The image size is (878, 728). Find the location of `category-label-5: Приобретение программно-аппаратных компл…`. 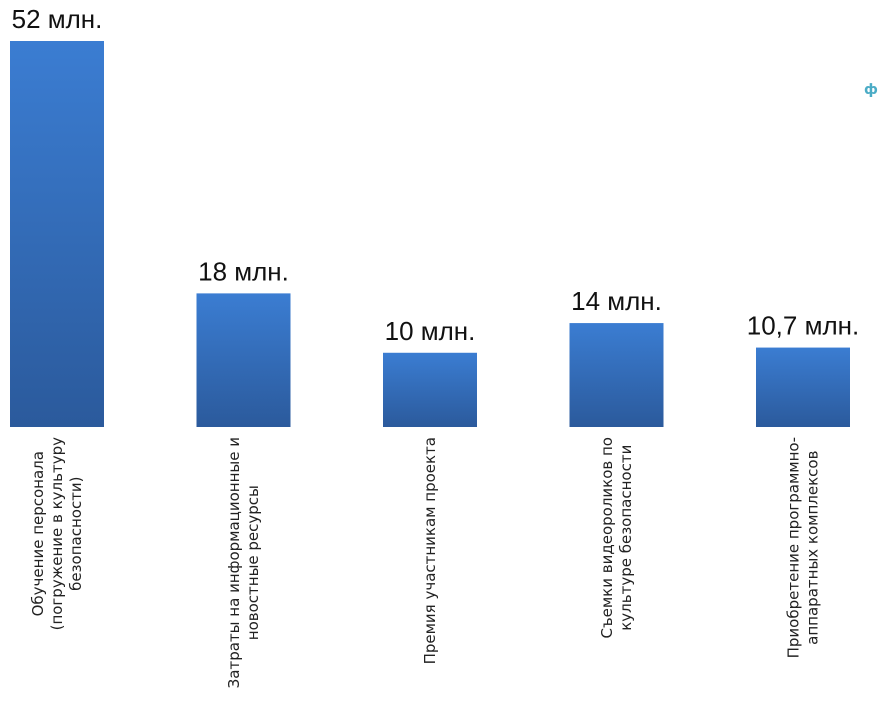

category-label-5: Приобретение программно-аппаратных компл… is located at coordinates (803, 547).